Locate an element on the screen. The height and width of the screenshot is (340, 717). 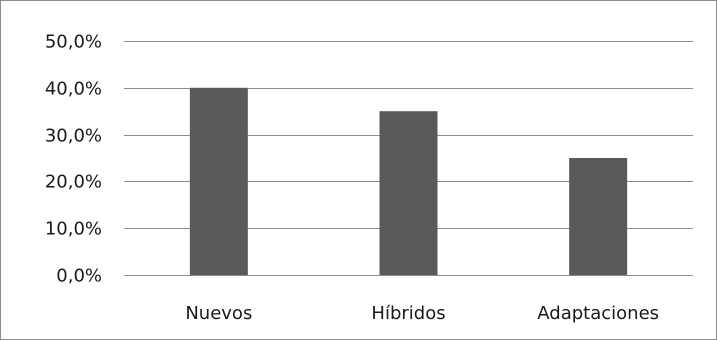
y-axis-tick-labels: 0,0% 10,0% 20,0% 30,0% 40,0% 50,0% is located at coordinates (73, 159).